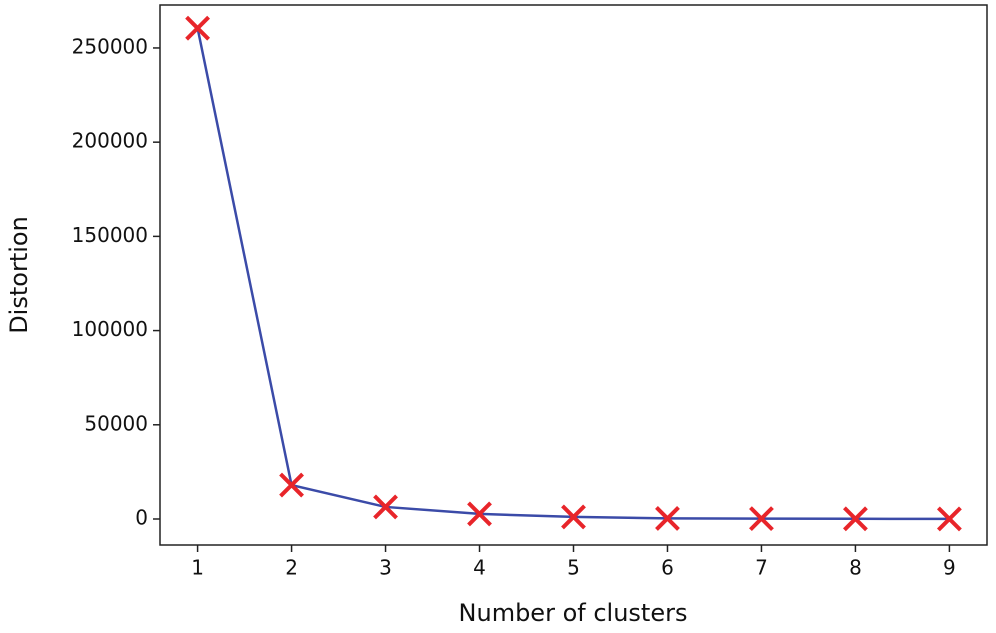  I want to click on x-tick-label: 8, so click(855, 568).